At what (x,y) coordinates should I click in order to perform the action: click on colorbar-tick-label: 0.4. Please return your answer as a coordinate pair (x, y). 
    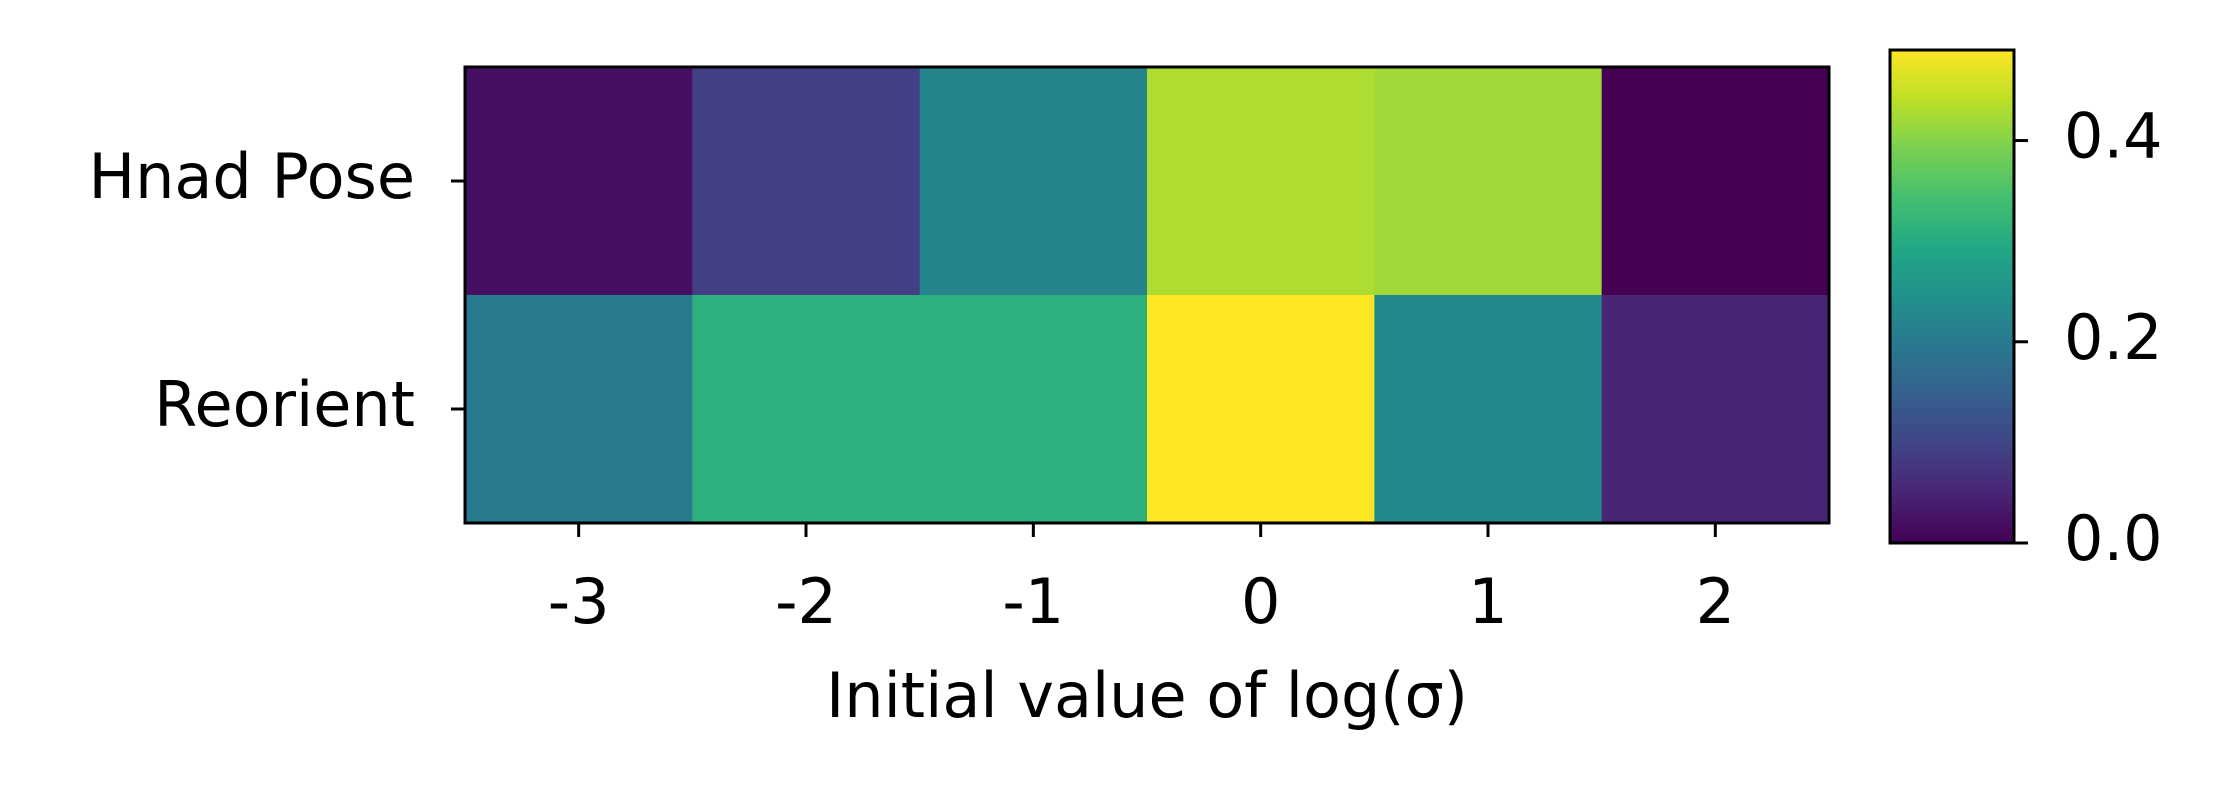
    Looking at the image, I should click on (2113, 136).